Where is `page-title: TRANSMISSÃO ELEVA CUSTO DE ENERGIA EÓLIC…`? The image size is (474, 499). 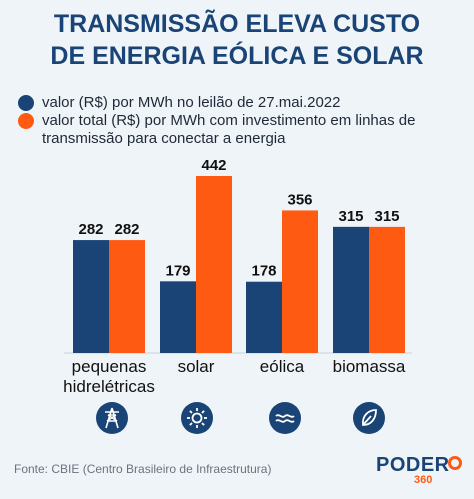
page-title: TRANSMISSÃO ELEVA CUSTO DE ENERGIA EÓLIC… is located at coordinates (237, 40).